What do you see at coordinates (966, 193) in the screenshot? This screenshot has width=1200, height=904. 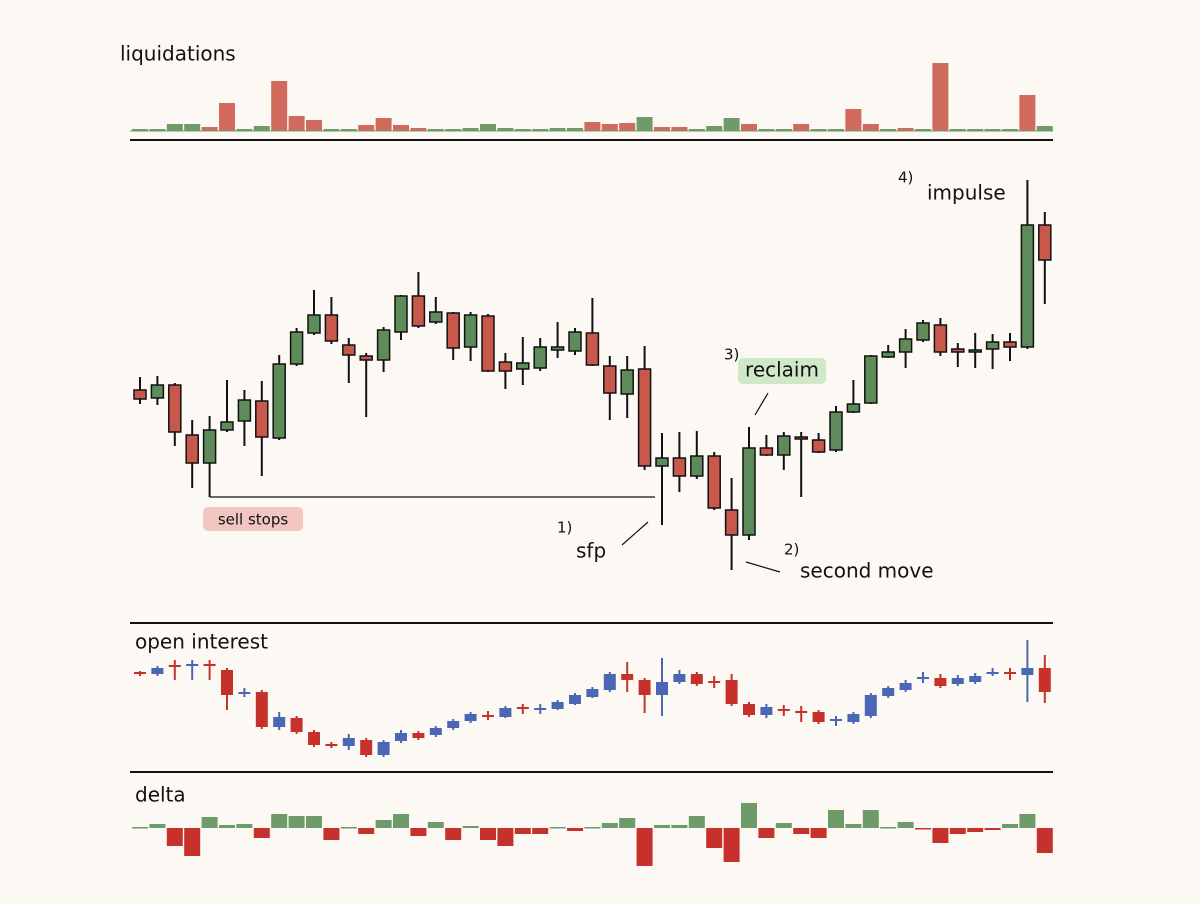 I see `annotation: impulse` at bounding box center [966, 193].